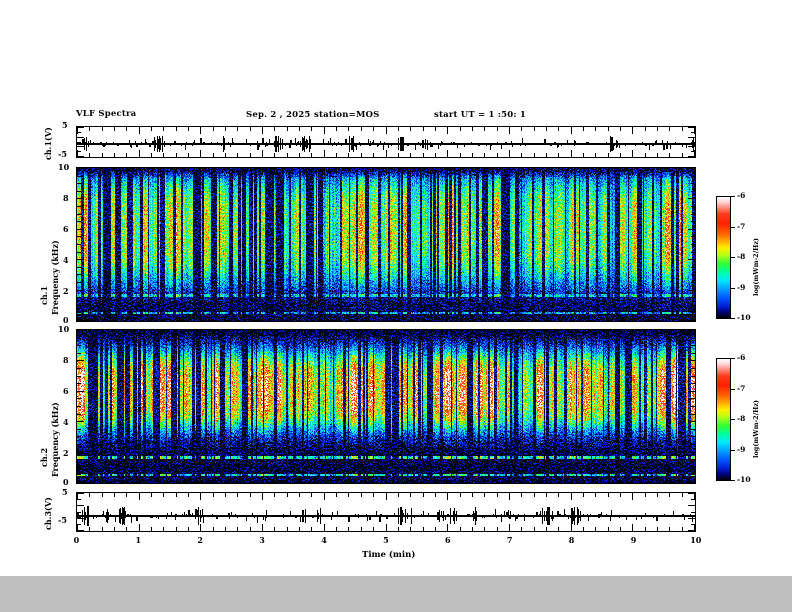 This screenshot has height=612, width=792. Describe the element at coordinates (633, 540) in the screenshot. I see `x-tick-9: 9` at that location.